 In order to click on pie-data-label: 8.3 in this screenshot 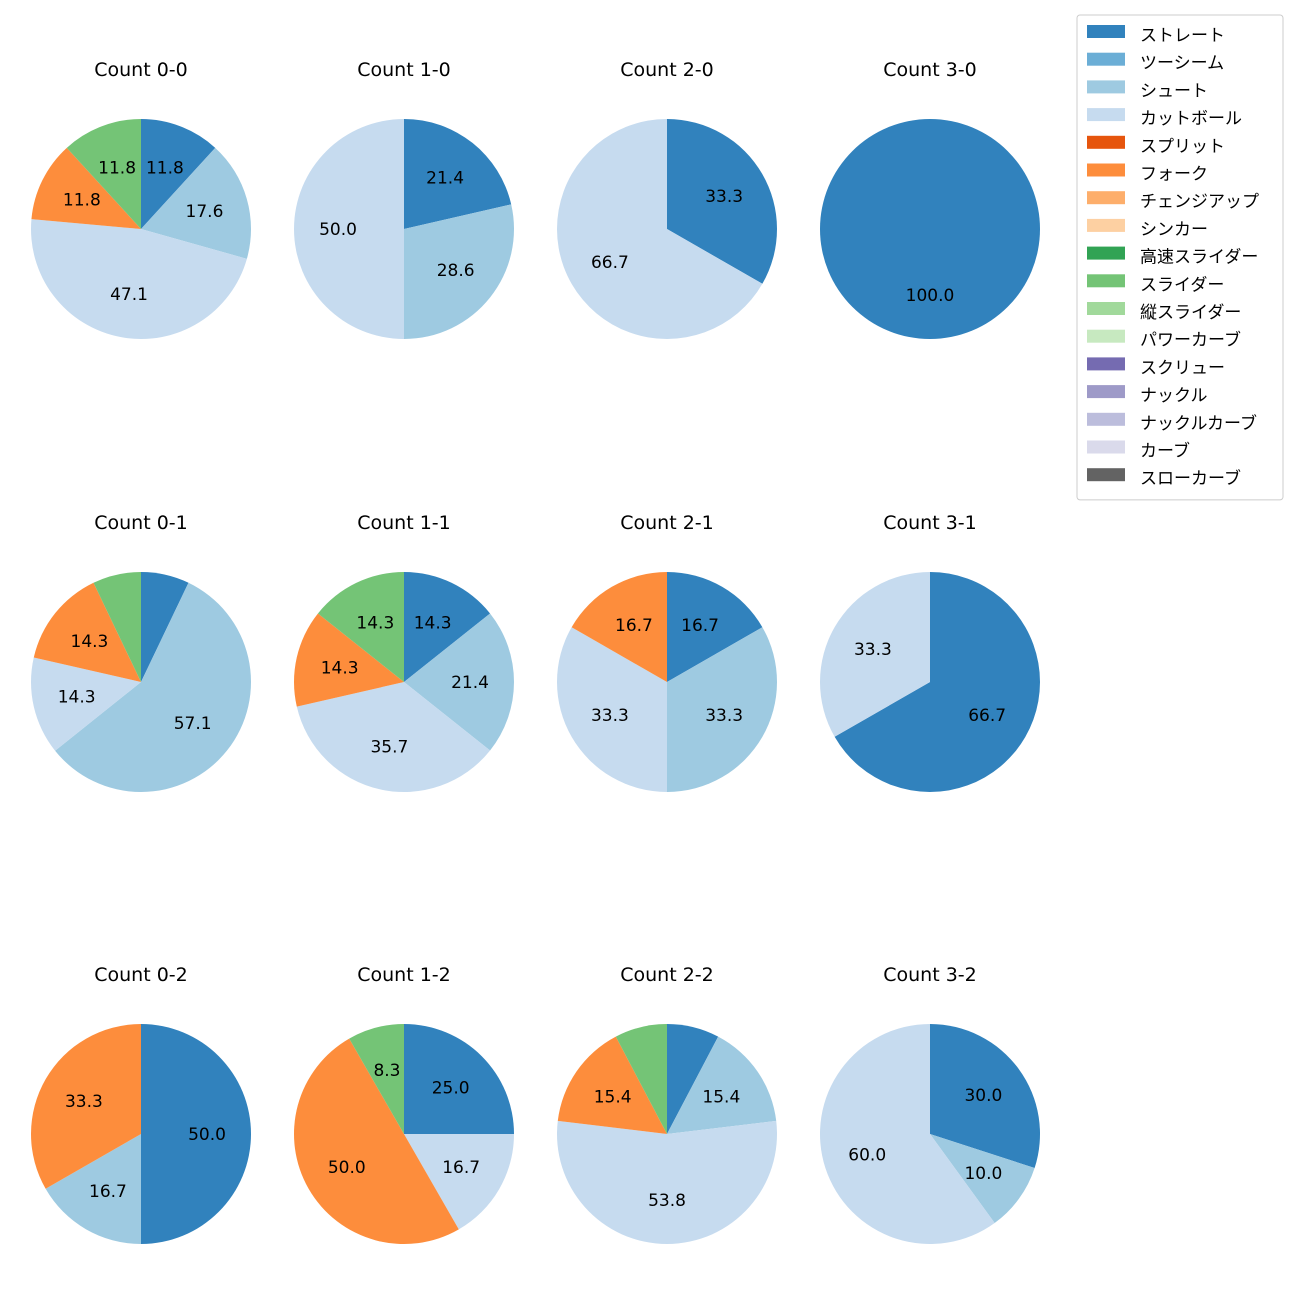, I will do `click(386, 1071)`.